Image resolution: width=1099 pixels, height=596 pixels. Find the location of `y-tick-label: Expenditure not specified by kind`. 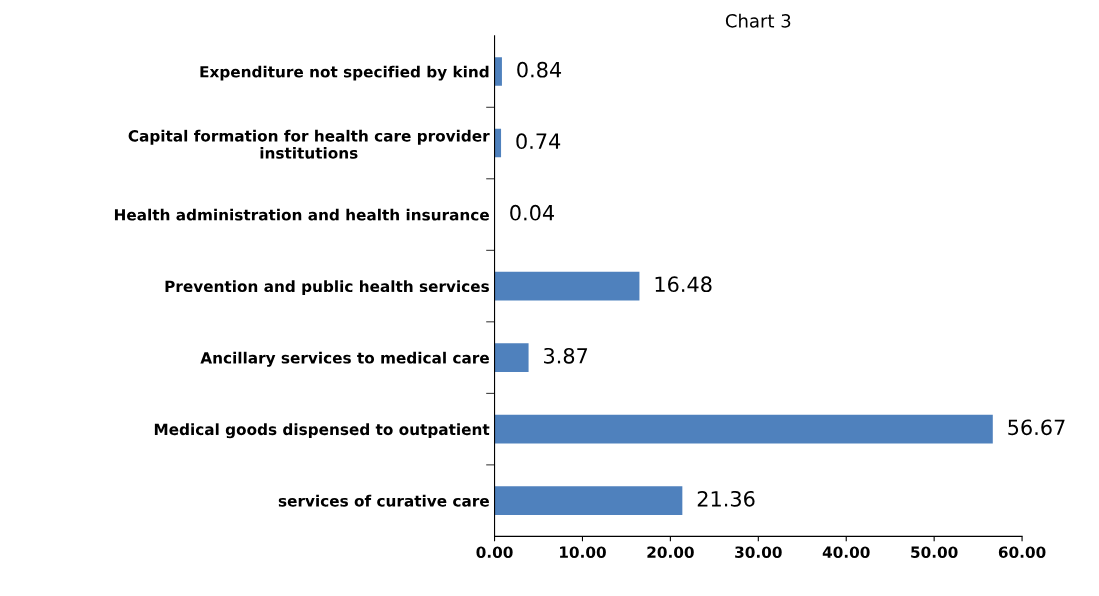

y-tick-label: Expenditure not specified by kind is located at coordinates (344, 73).